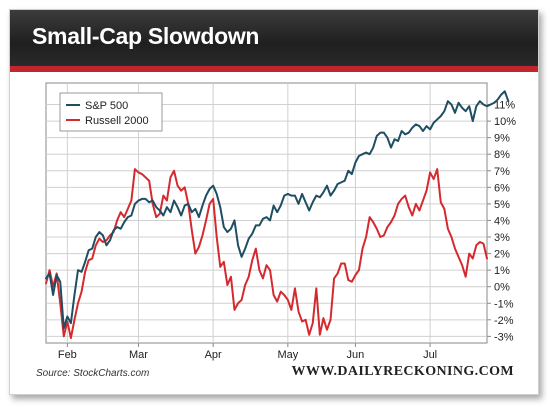  What do you see at coordinates (106, 106) in the screenshot?
I see `legend-label: S&P 500` at bounding box center [106, 106].